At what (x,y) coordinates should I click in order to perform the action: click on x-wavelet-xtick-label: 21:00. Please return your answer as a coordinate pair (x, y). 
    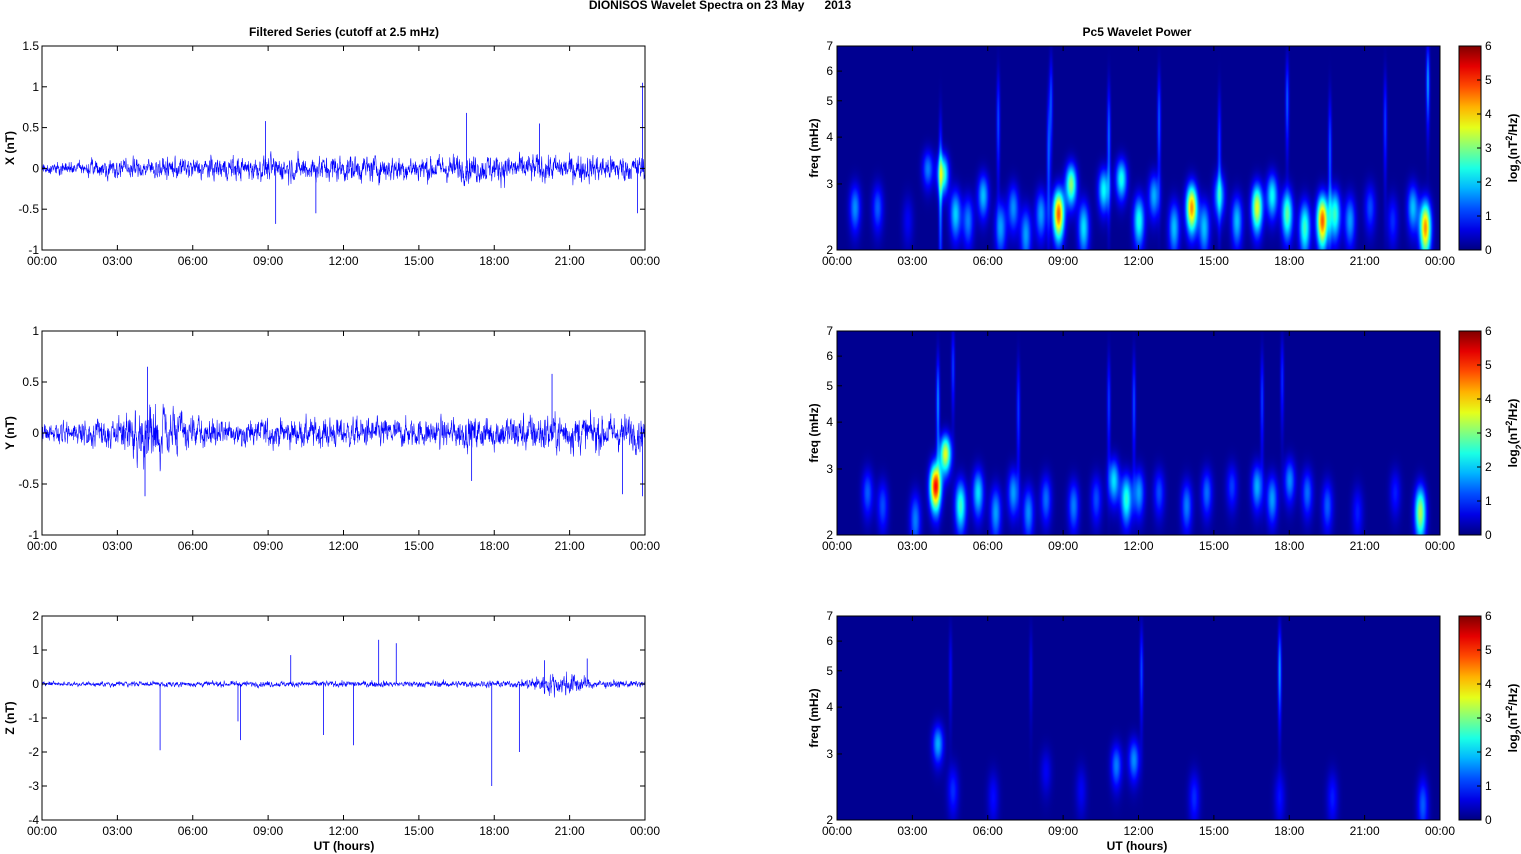
    Looking at the image, I should click on (1365, 261).